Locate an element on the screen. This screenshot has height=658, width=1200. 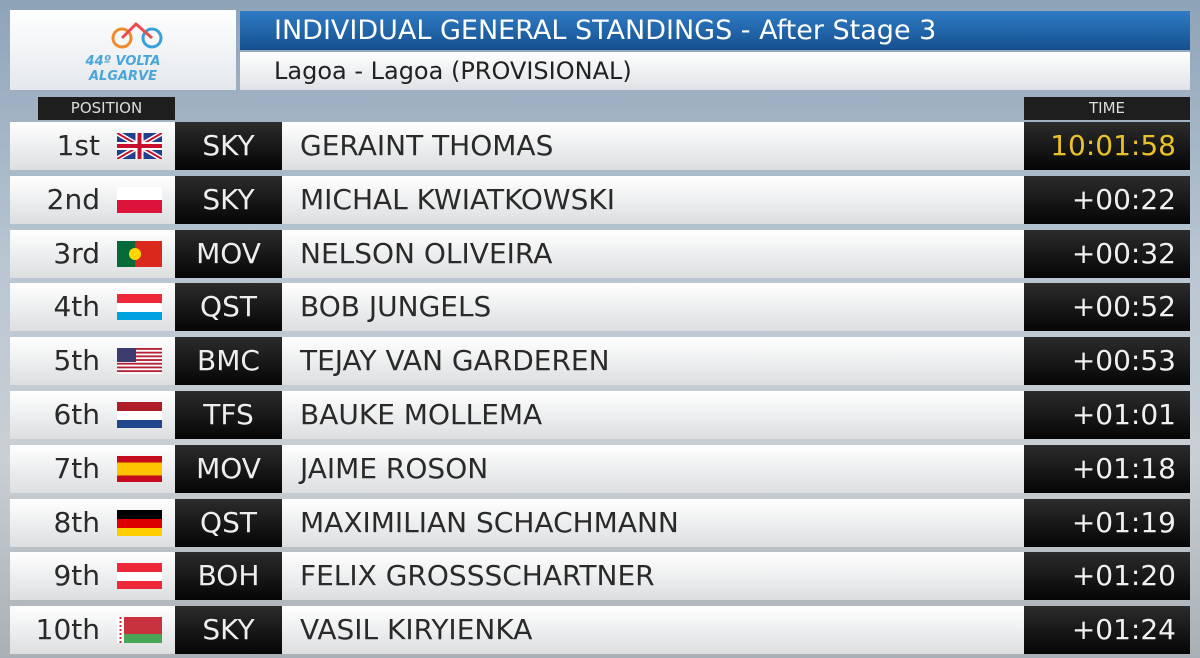
time: 10:01:58 is located at coordinates (1107, 146).